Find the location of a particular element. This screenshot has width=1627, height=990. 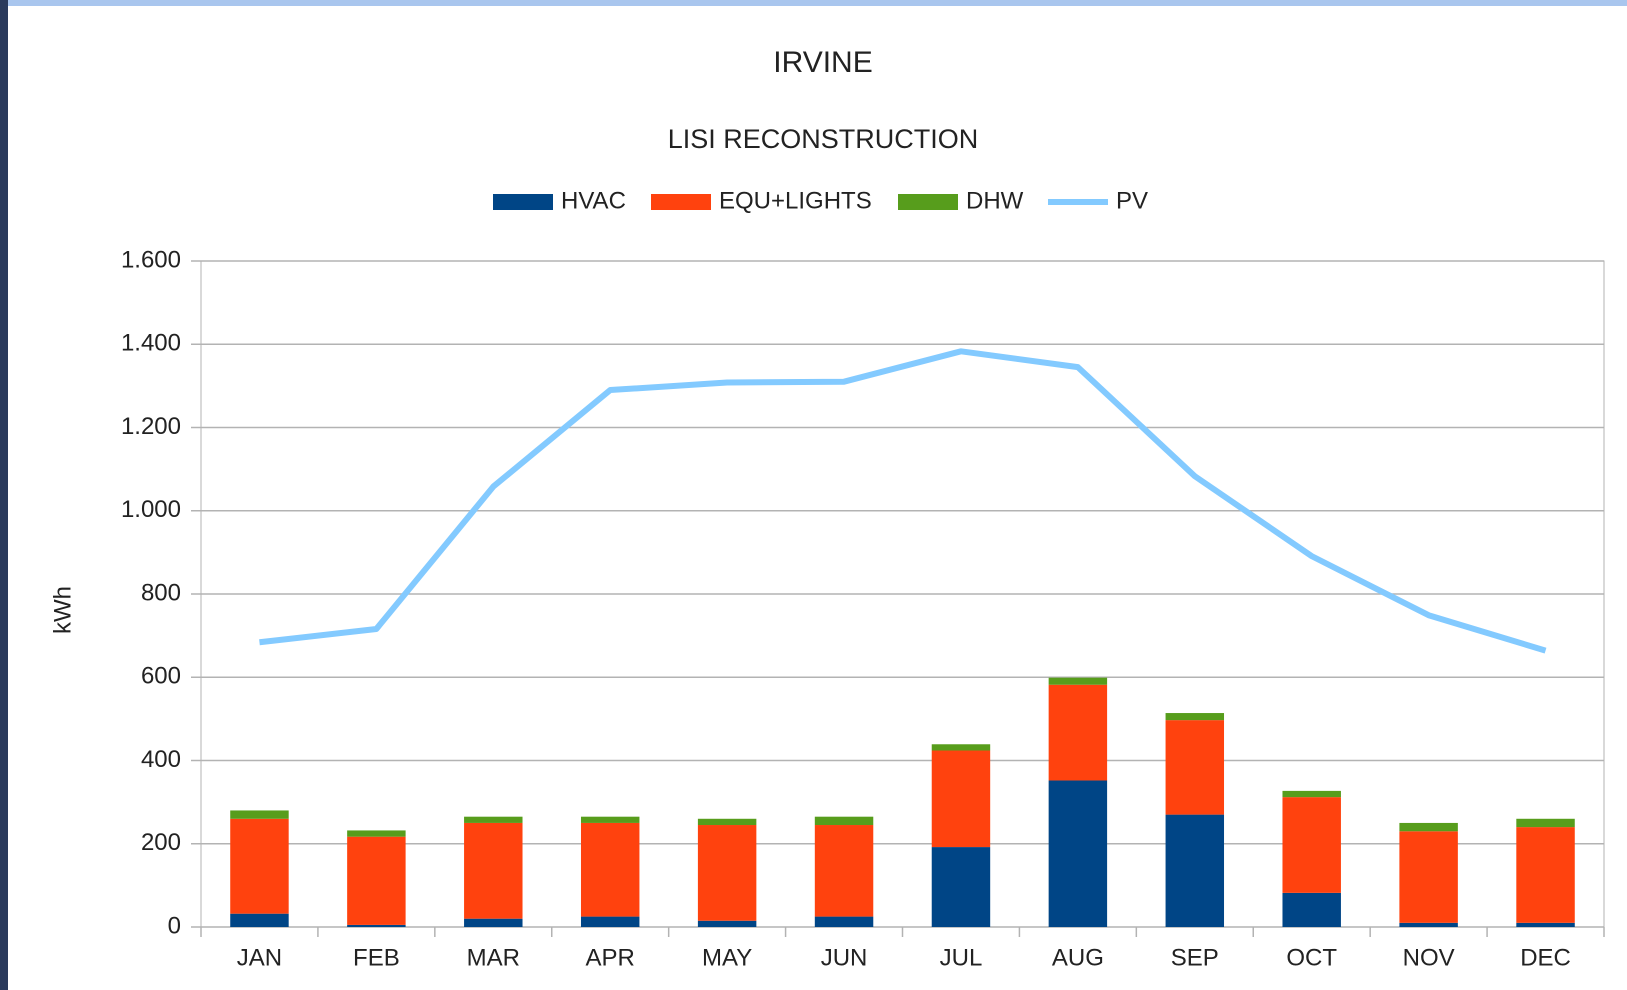

x-tick-label: MAR is located at coordinates (493, 957).